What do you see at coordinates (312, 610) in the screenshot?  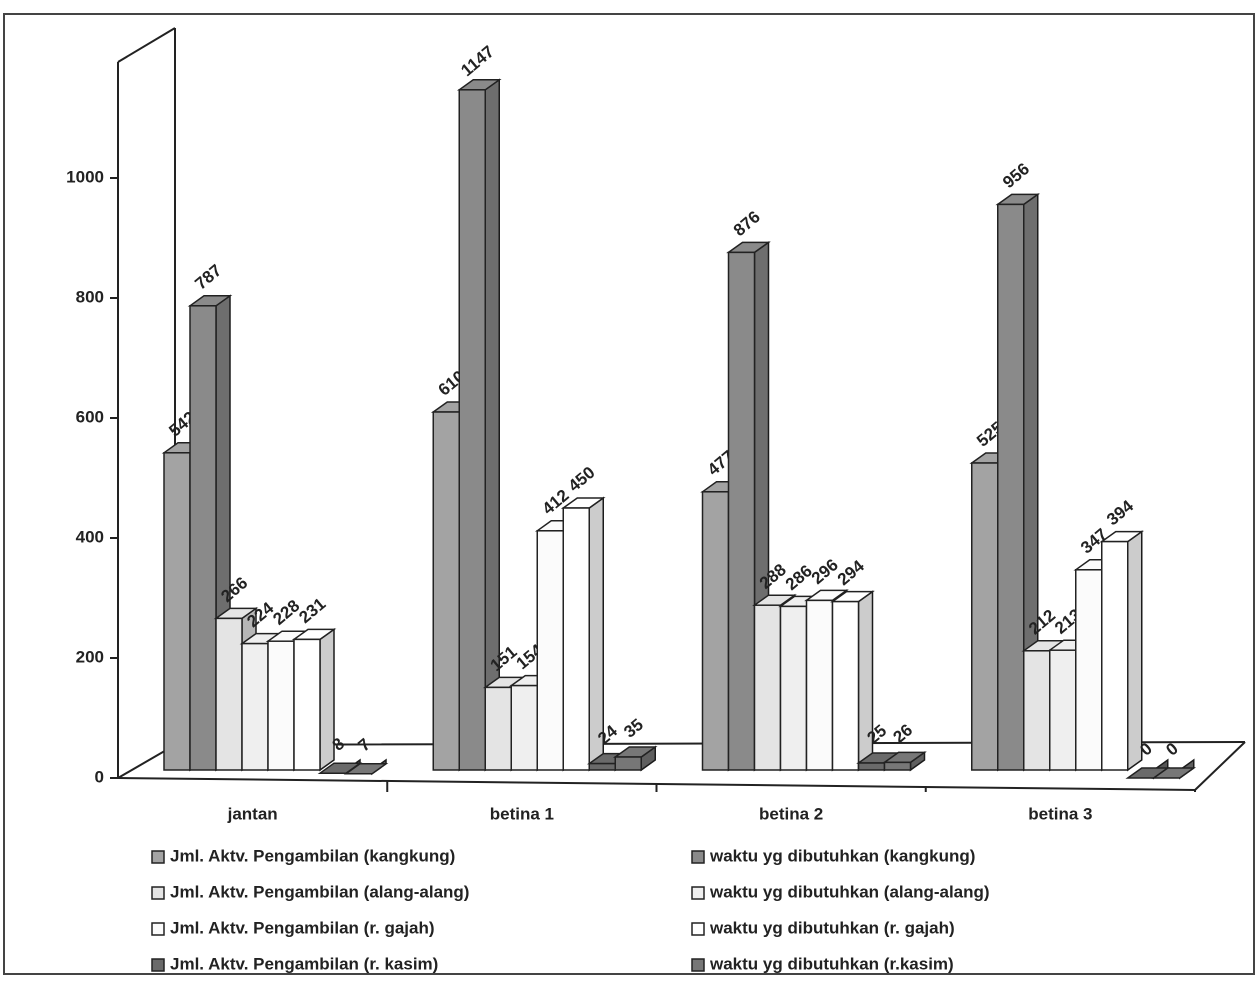 I see `value-label: 231` at bounding box center [312, 610].